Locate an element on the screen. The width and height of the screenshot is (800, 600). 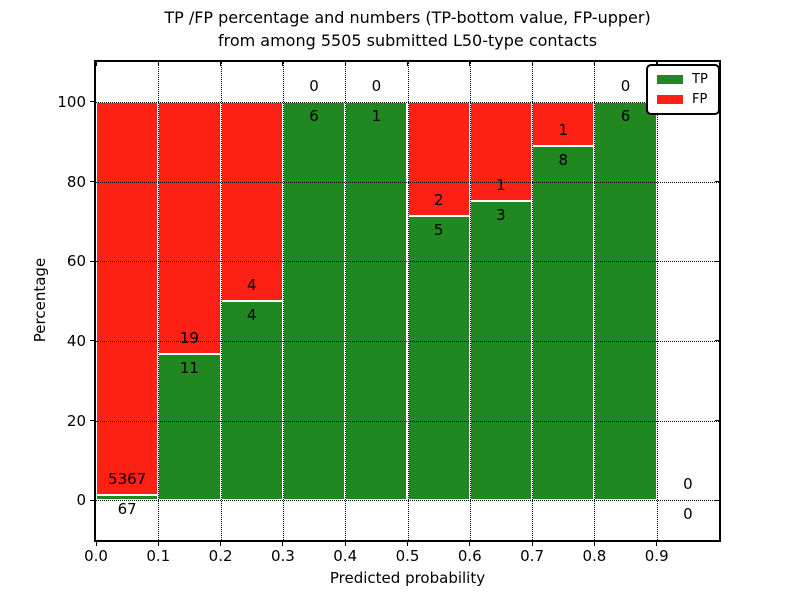
legend-item-tp: TP is located at coordinates (683, 79).